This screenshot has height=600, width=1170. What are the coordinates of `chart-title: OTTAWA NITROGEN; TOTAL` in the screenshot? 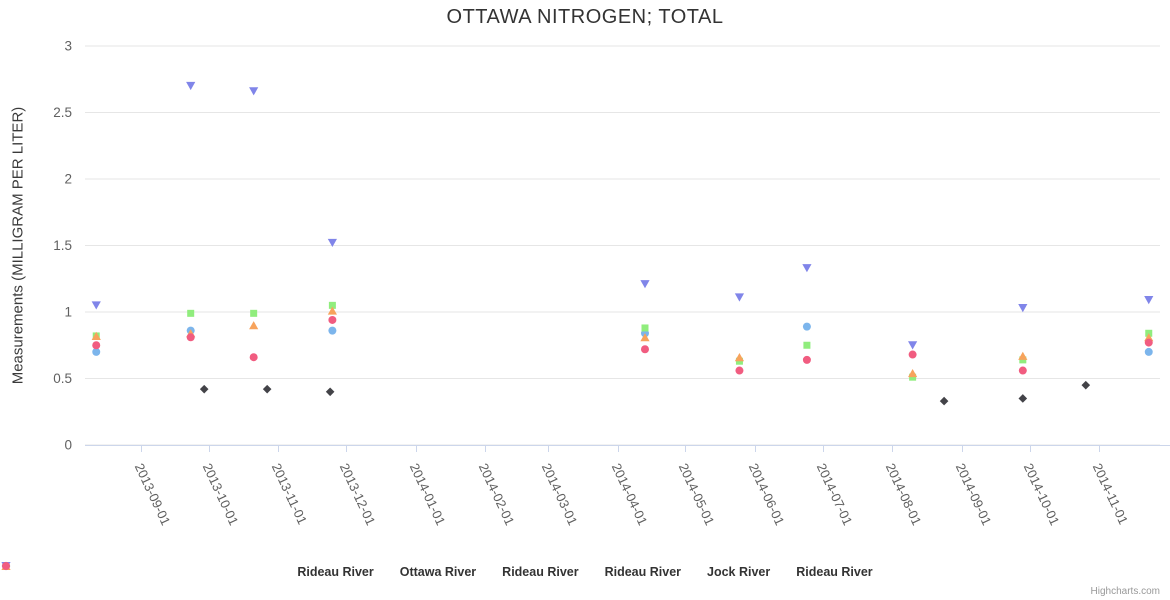 It's located at (585, 17).